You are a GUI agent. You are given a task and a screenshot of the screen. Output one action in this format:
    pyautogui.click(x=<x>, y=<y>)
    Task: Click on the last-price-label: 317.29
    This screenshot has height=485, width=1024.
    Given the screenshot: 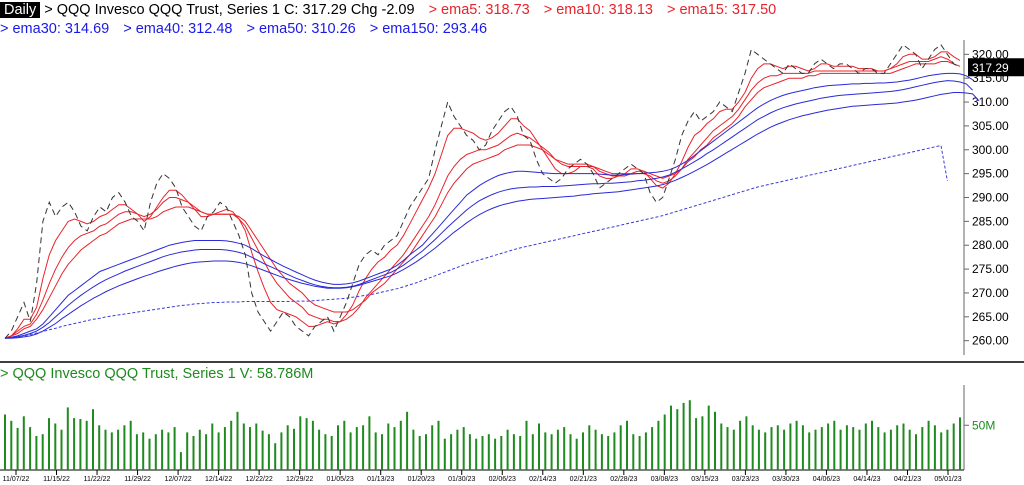 What is the action you would take?
    pyautogui.click(x=990, y=68)
    